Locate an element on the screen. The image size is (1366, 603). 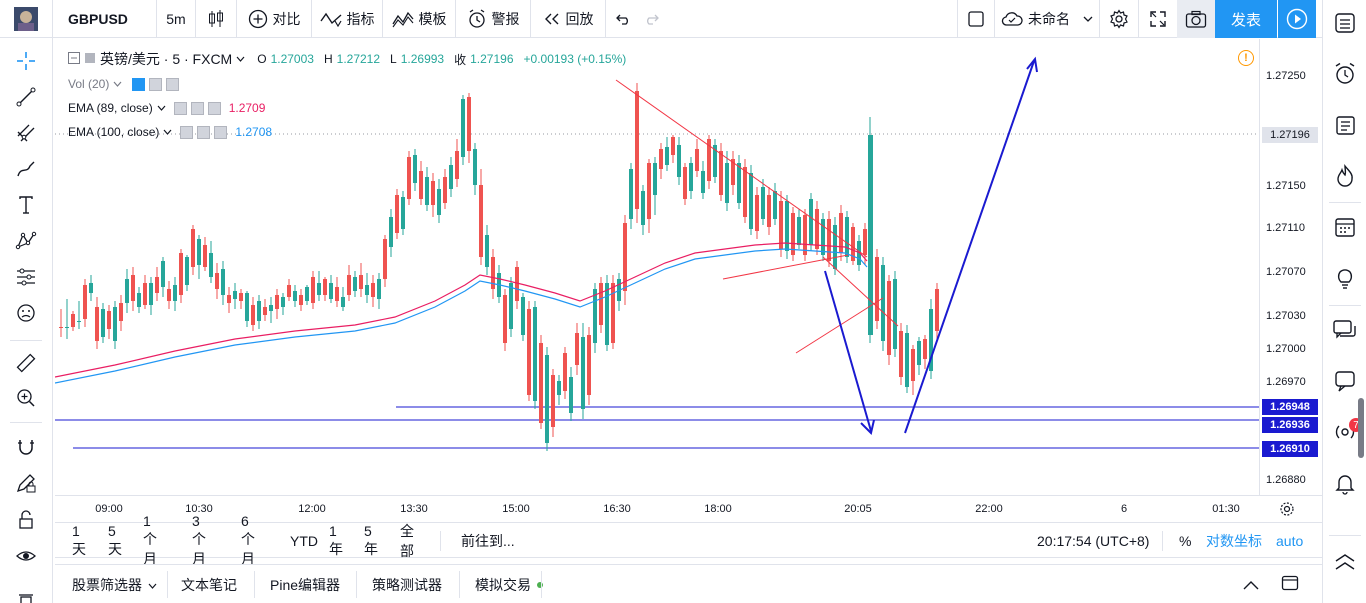
forecast-tool is located at coordinates (26, 278).